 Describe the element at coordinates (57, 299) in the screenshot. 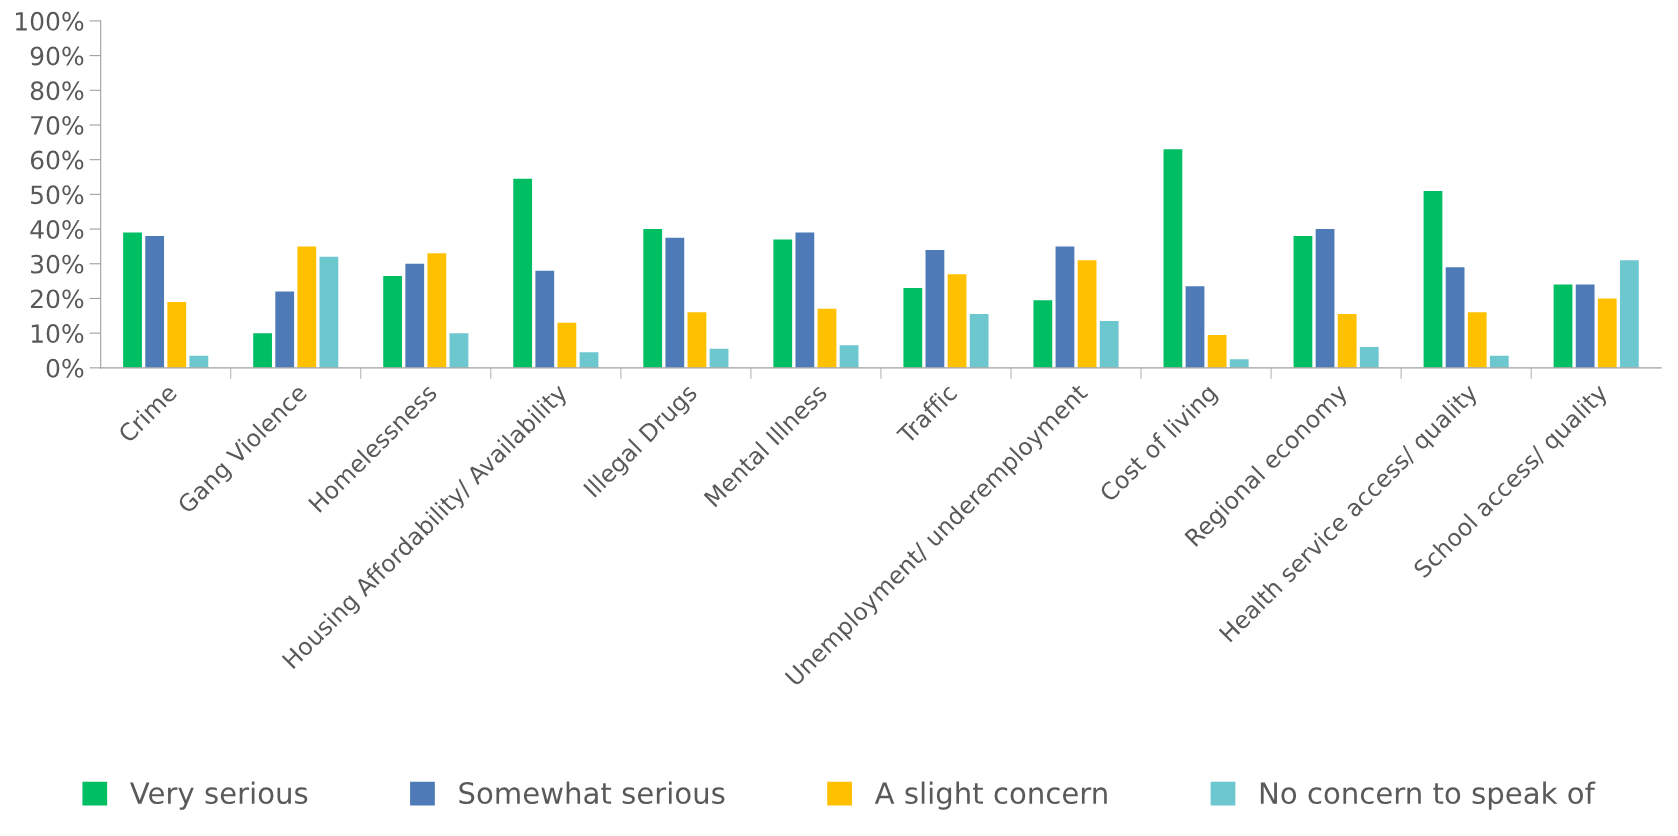

I see `y-tick-label: 20%` at that location.